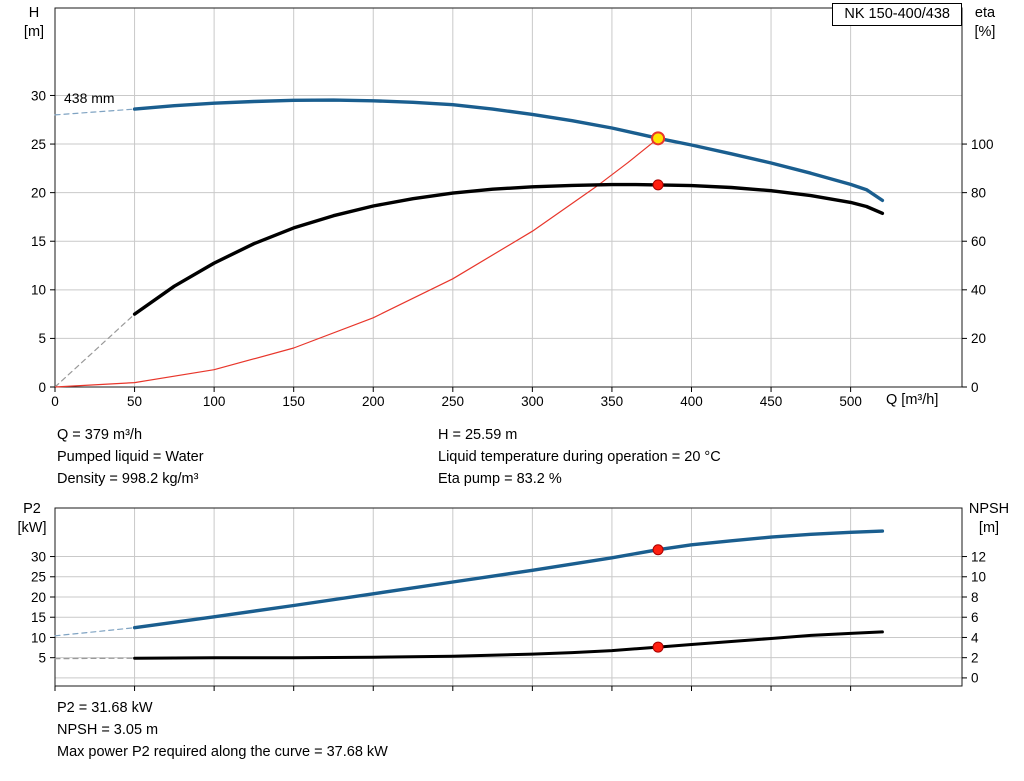 The height and width of the screenshot is (781, 1024). I want to click on info-pumped-liquid: Pumped liquid = Water, so click(130, 457).